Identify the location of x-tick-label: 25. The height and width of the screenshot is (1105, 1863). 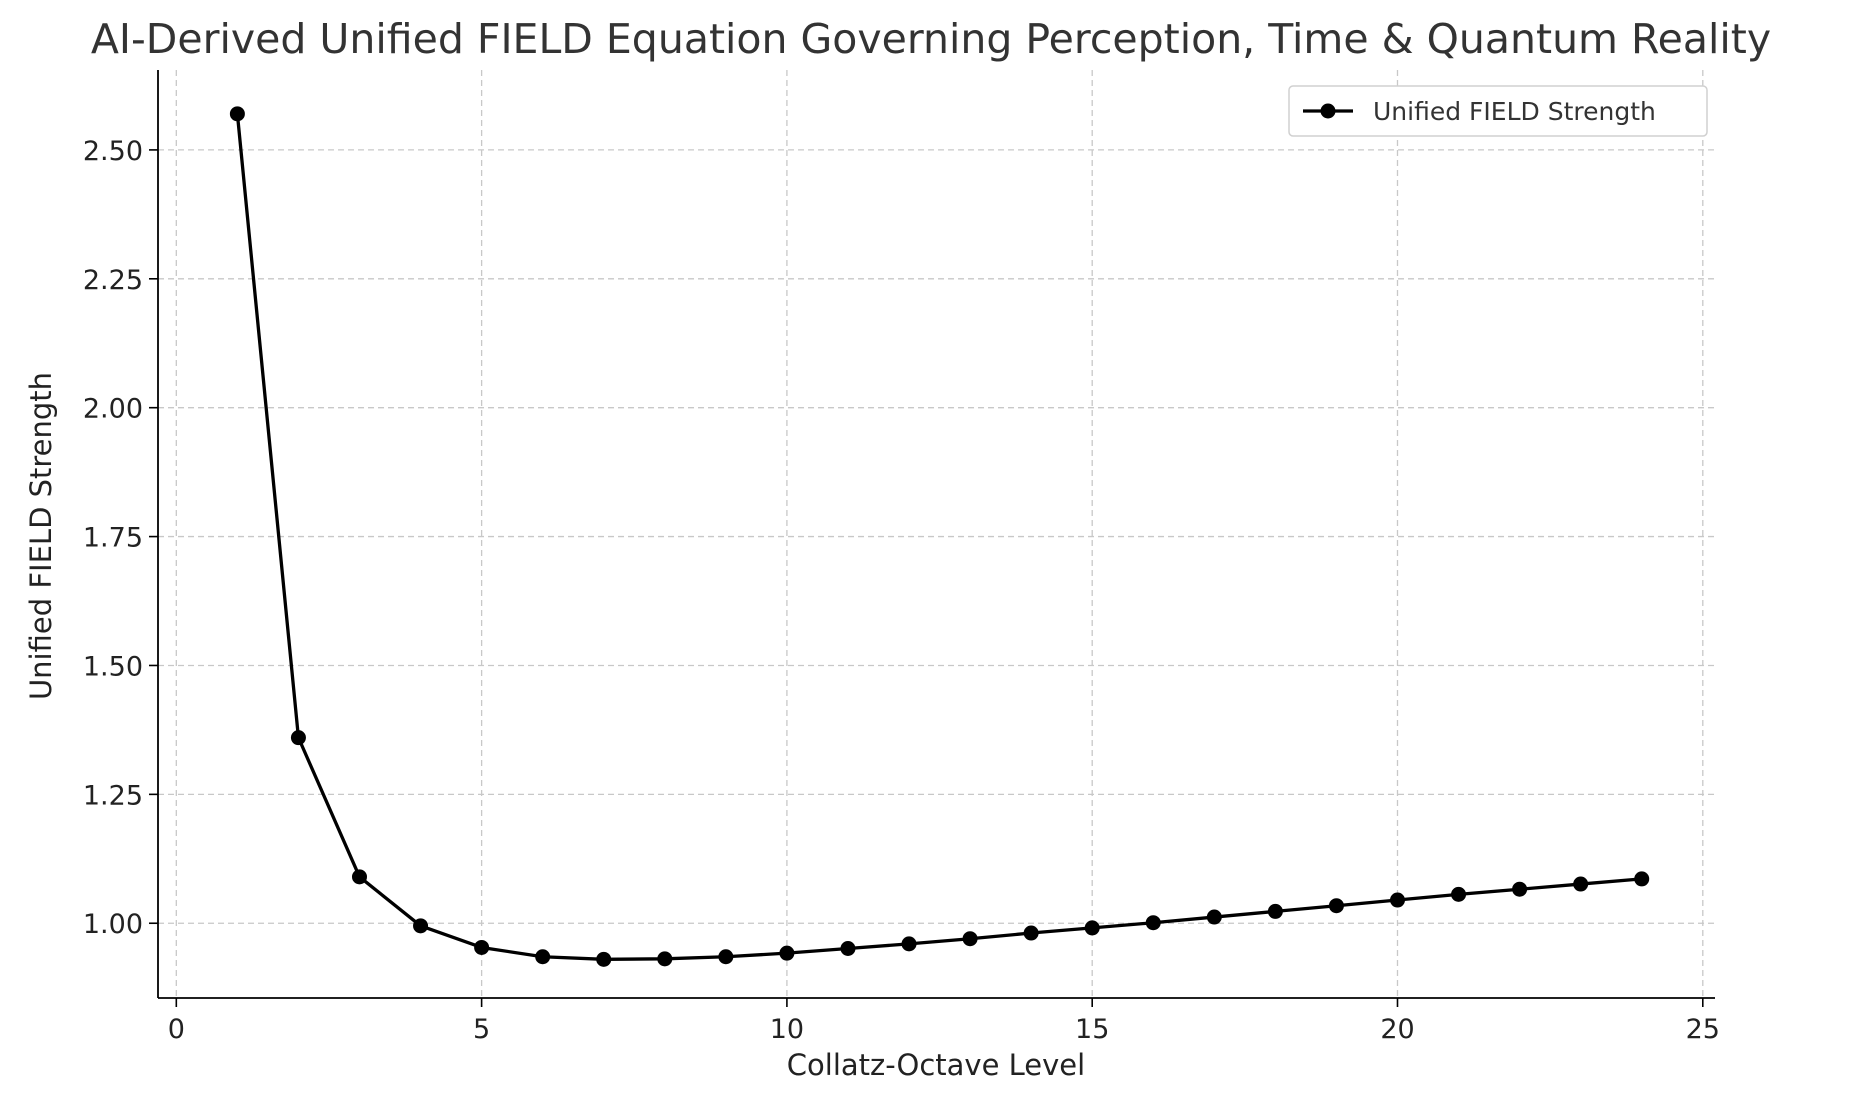
(1703, 1029).